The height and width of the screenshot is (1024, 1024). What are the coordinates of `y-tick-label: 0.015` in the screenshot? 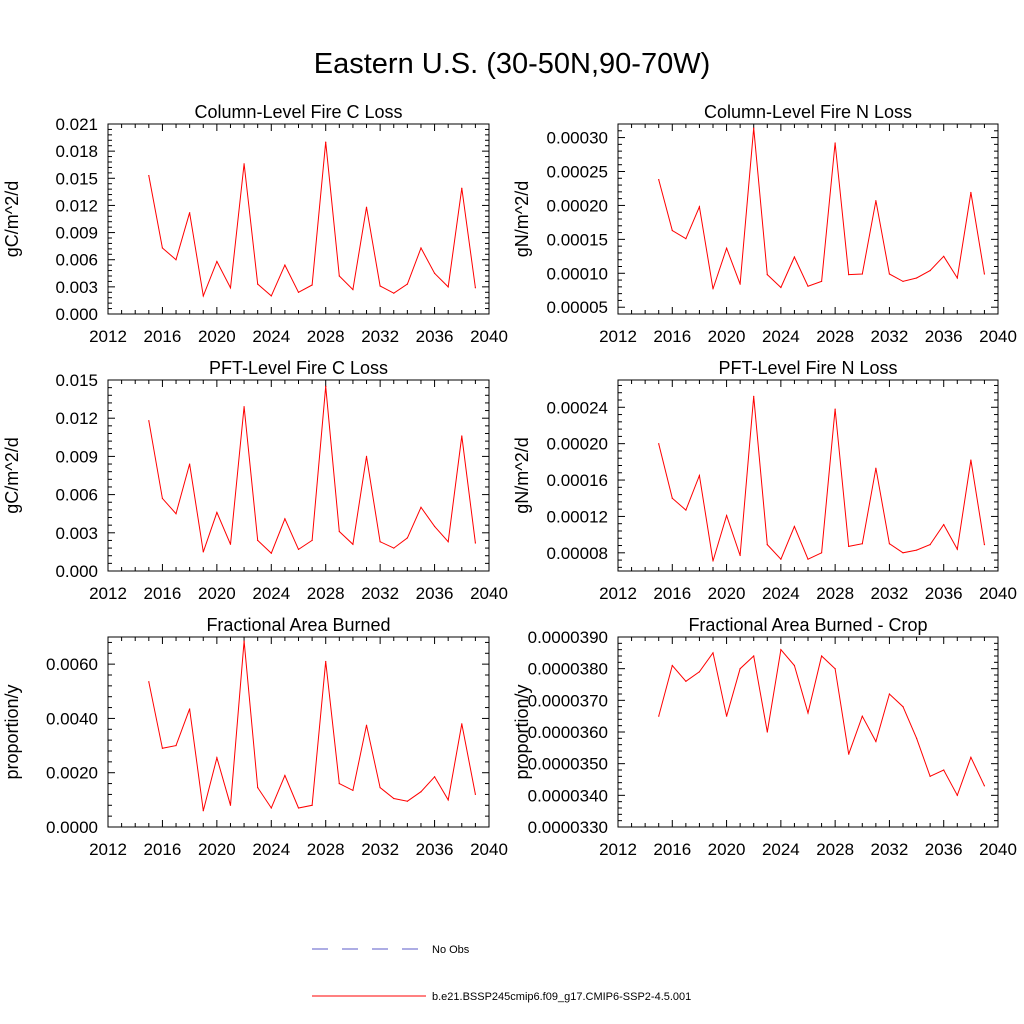 It's located at (76, 178).